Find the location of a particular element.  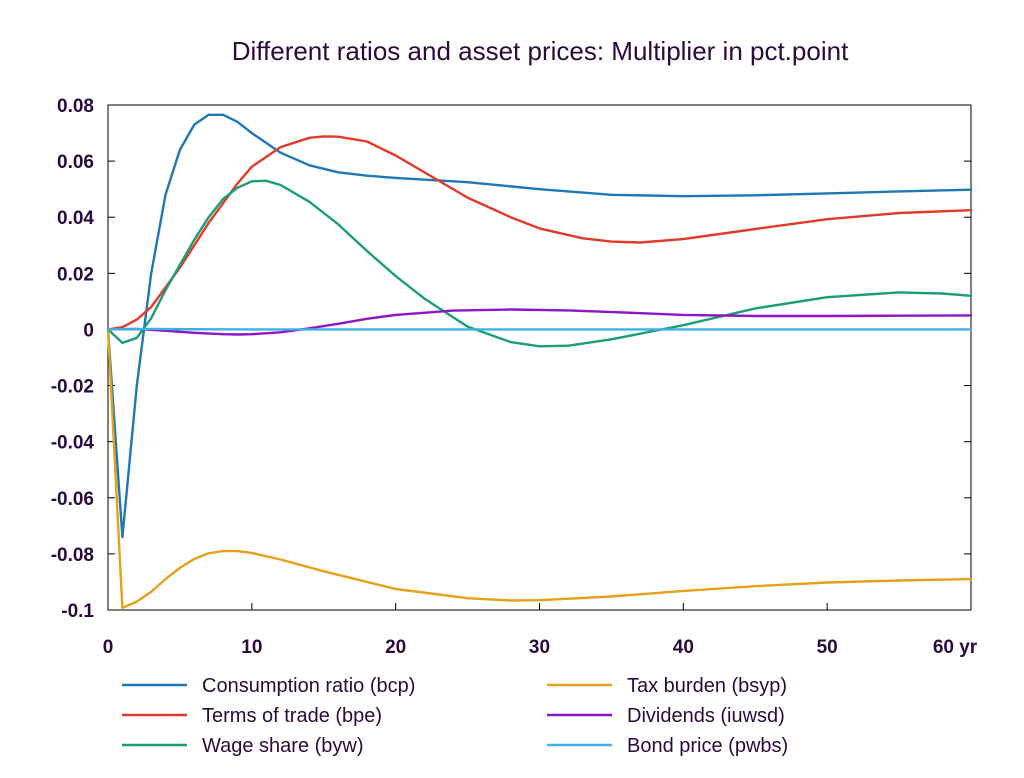

y-tick-label: -0.04 is located at coordinates (73, 443).